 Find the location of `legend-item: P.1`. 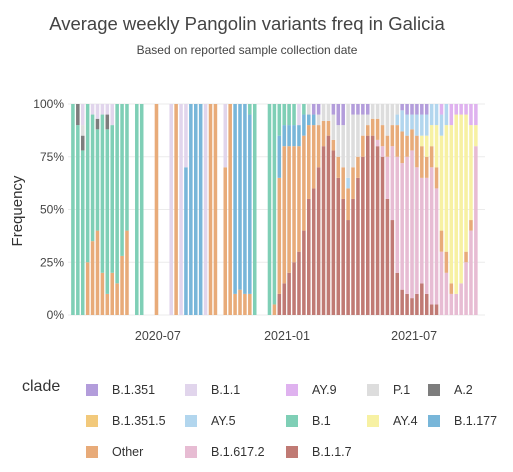

legend-item: P.1 is located at coordinates (388, 390).